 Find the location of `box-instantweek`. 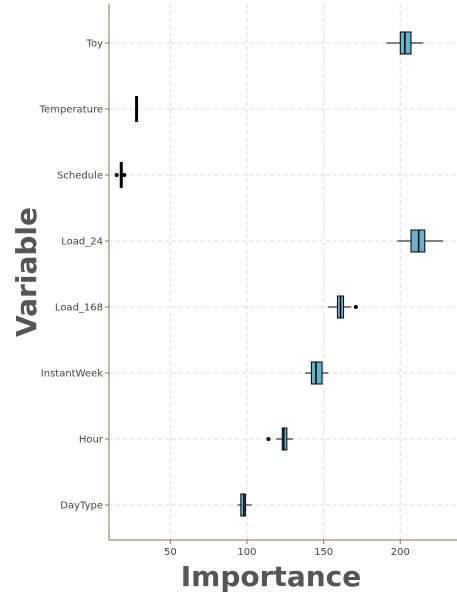

box-instantweek is located at coordinates (317, 373).